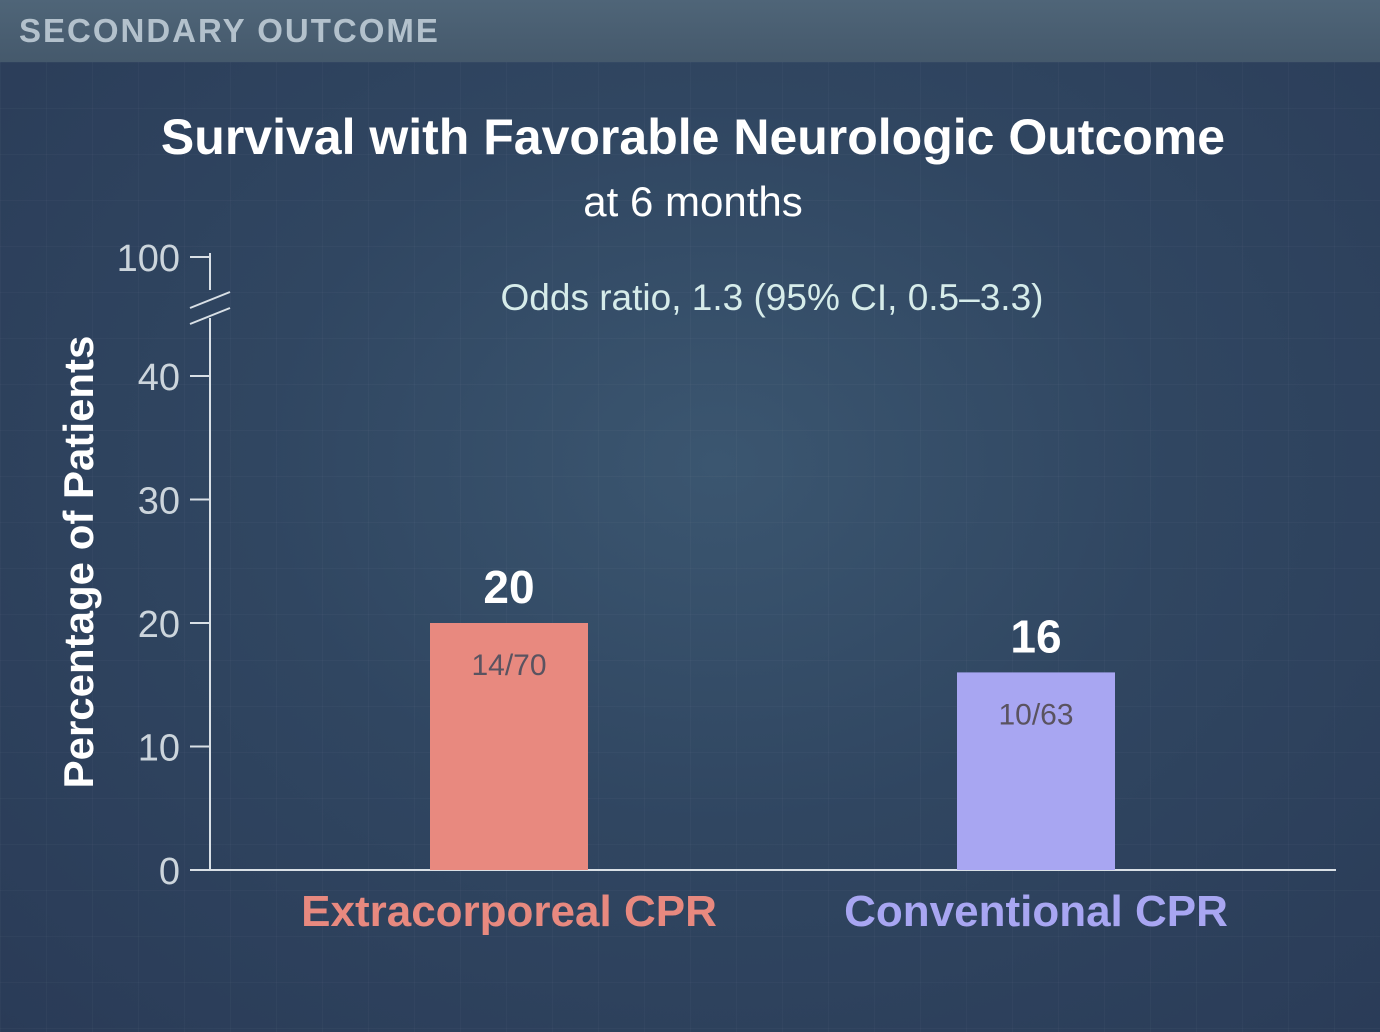 This screenshot has height=1032, width=1380. What do you see at coordinates (169, 872) in the screenshot?
I see `y-tick-label: 0` at bounding box center [169, 872].